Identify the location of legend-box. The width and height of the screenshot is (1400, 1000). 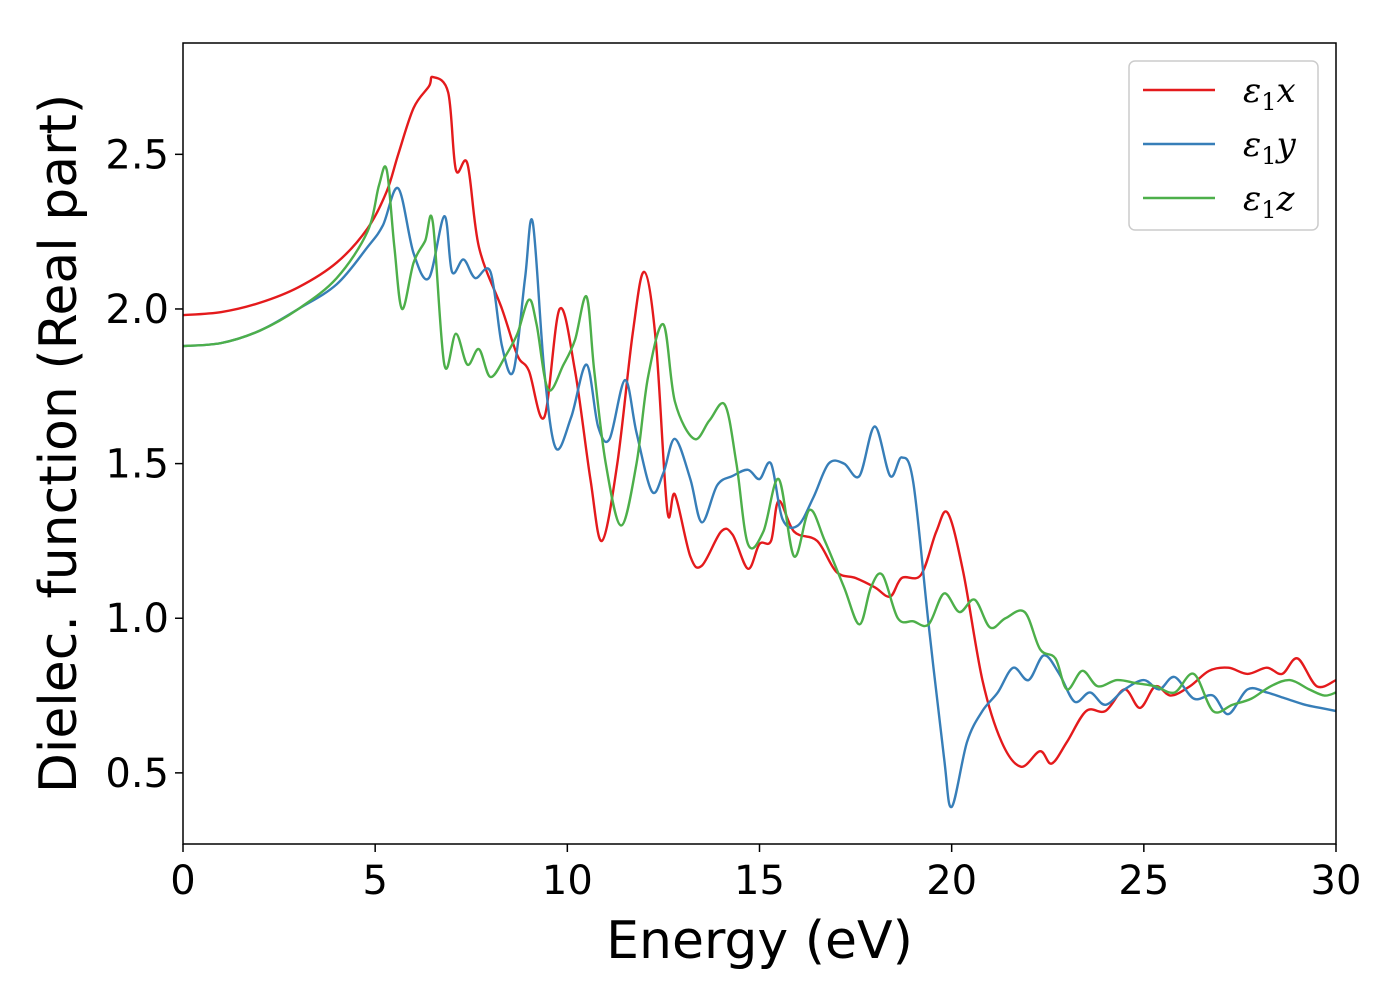
(1223, 145).